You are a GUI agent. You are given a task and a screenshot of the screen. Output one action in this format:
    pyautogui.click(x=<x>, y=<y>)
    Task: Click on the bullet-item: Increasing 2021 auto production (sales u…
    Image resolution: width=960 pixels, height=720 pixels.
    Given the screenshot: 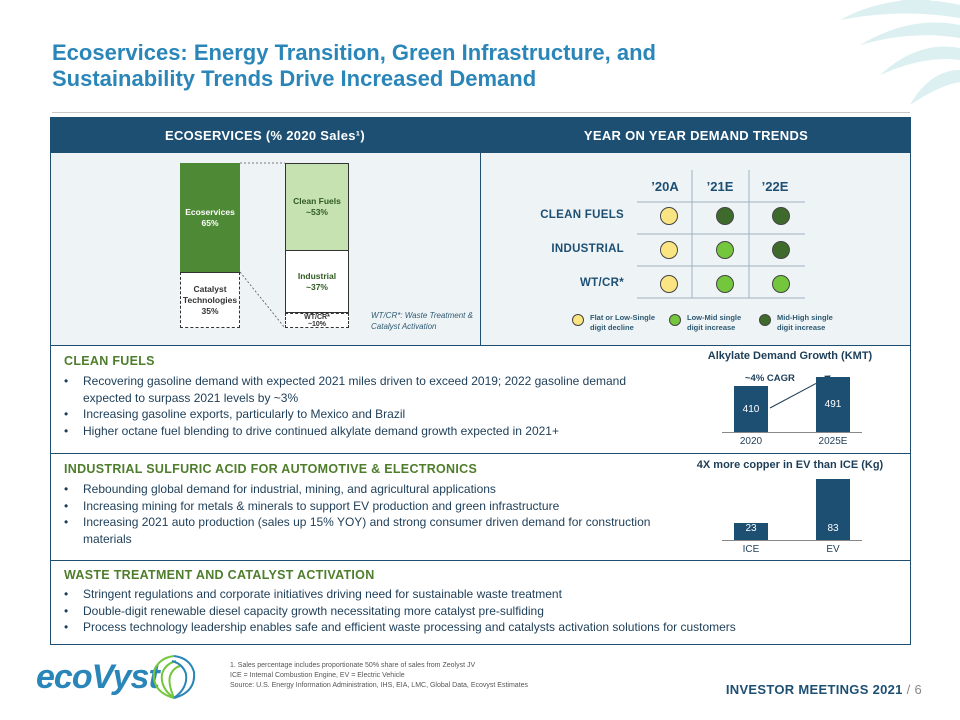 What is the action you would take?
    pyautogui.click(x=374, y=530)
    